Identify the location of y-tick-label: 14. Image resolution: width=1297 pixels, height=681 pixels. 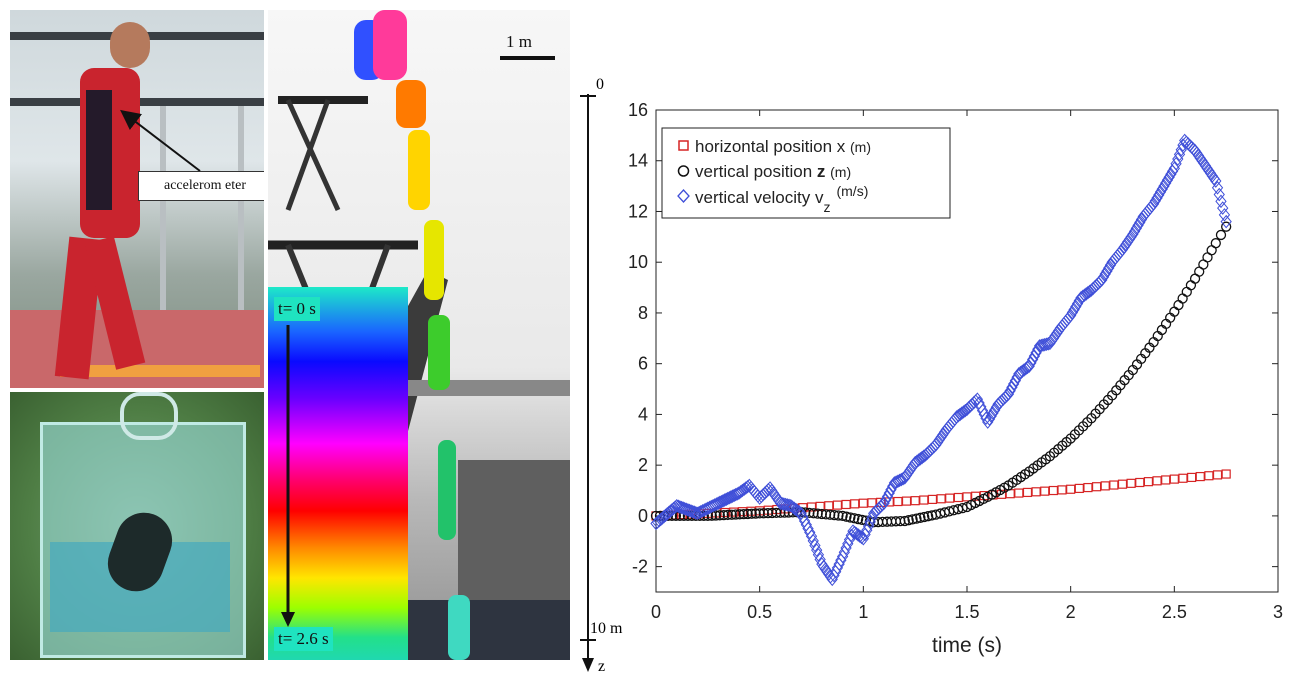
(638, 161).